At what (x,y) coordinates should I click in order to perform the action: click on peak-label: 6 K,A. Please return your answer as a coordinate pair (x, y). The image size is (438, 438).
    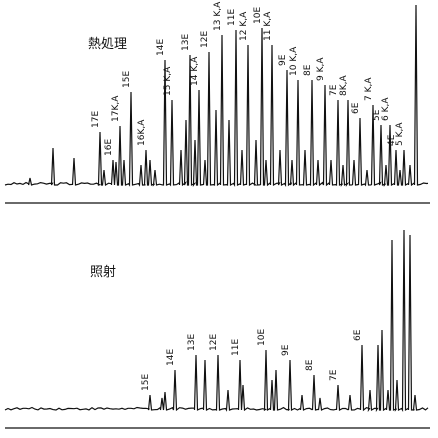
    Looking at the image, I should click on (386, 109).